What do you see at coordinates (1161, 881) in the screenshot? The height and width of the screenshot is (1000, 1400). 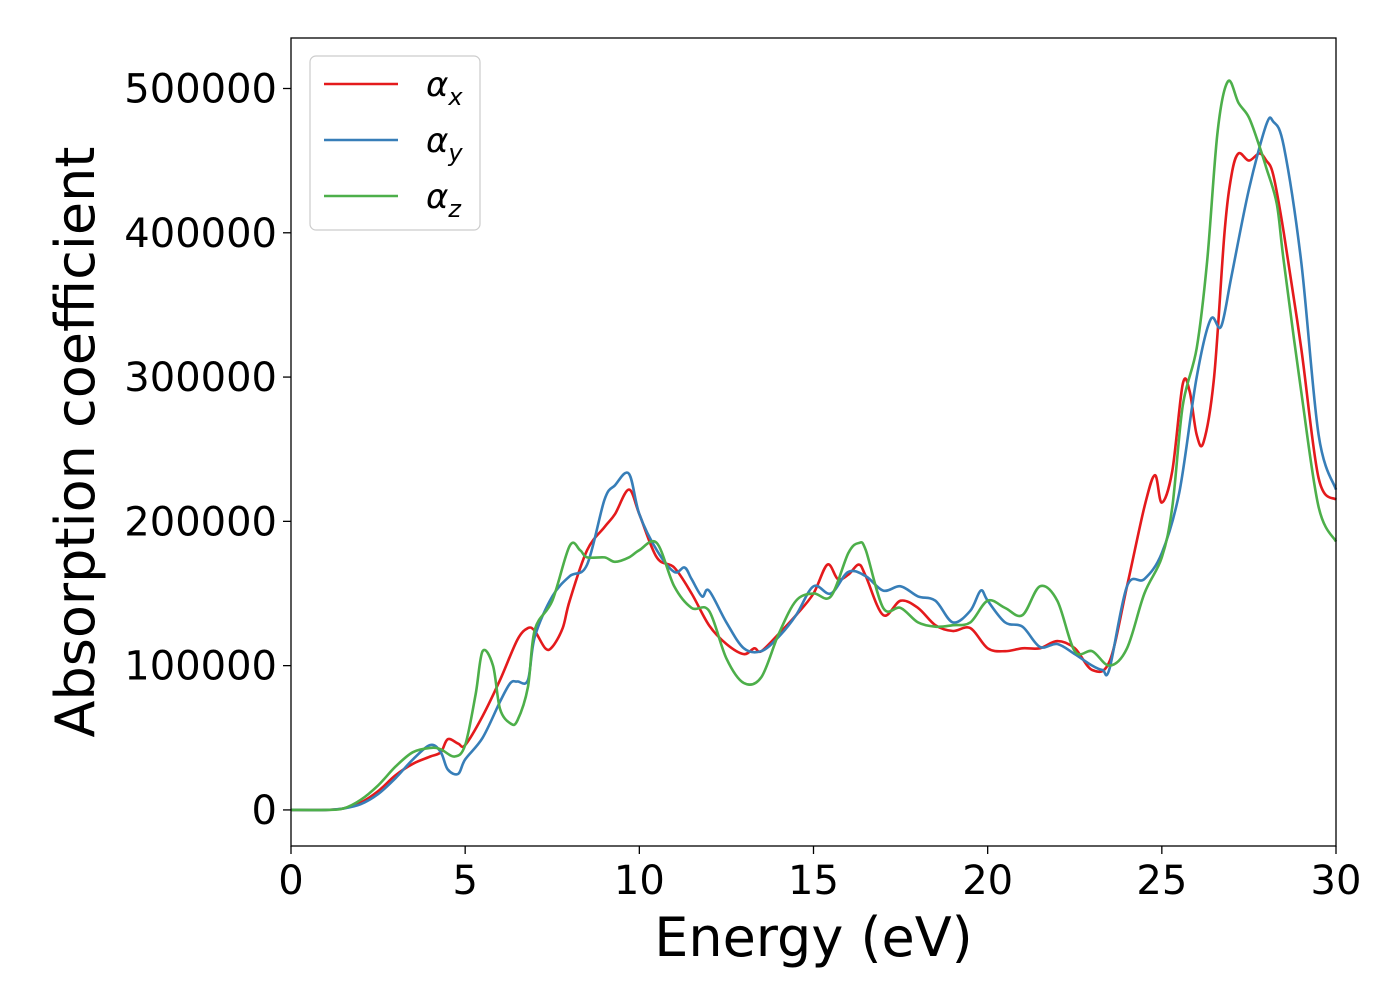 I see `x-tick-label: 25` at bounding box center [1161, 881].